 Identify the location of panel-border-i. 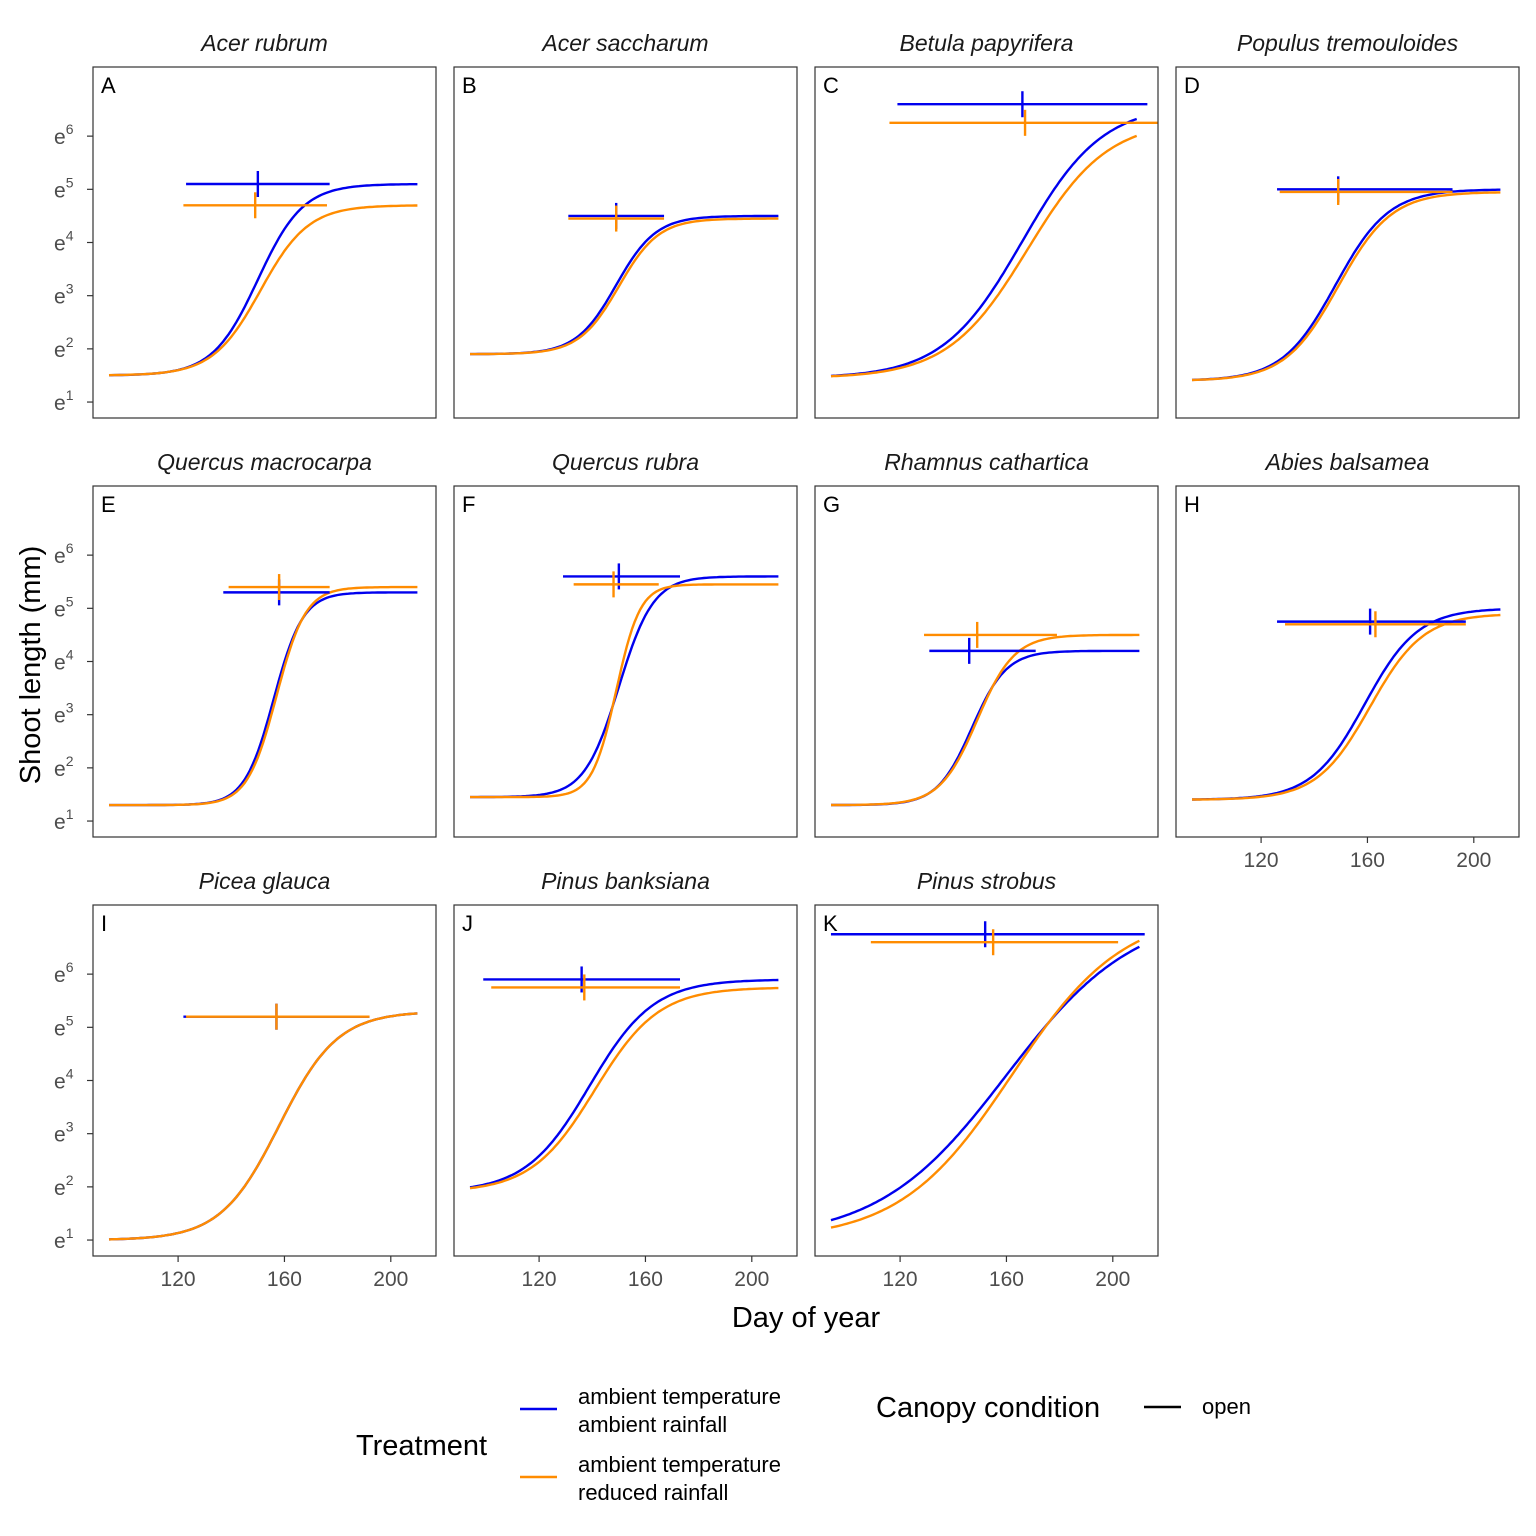
(264, 1080).